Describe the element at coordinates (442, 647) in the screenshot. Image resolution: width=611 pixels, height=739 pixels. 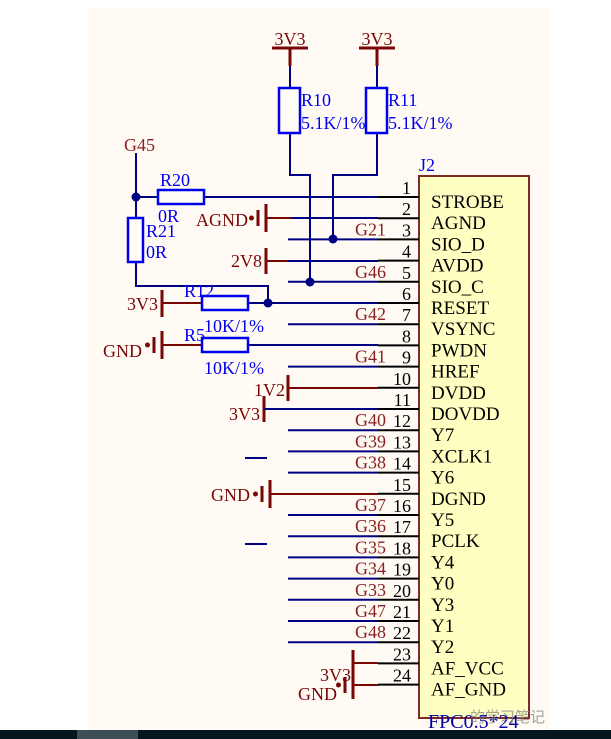
I see `pin-name: Y2` at that location.